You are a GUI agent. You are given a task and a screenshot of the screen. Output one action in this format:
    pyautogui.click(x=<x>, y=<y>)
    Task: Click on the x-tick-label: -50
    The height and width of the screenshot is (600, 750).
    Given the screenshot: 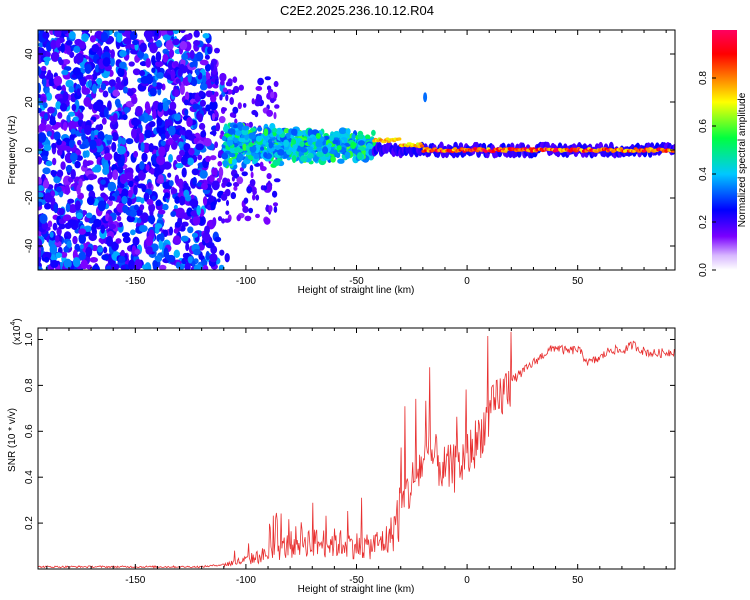 What is the action you would take?
    pyautogui.click(x=356, y=580)
    